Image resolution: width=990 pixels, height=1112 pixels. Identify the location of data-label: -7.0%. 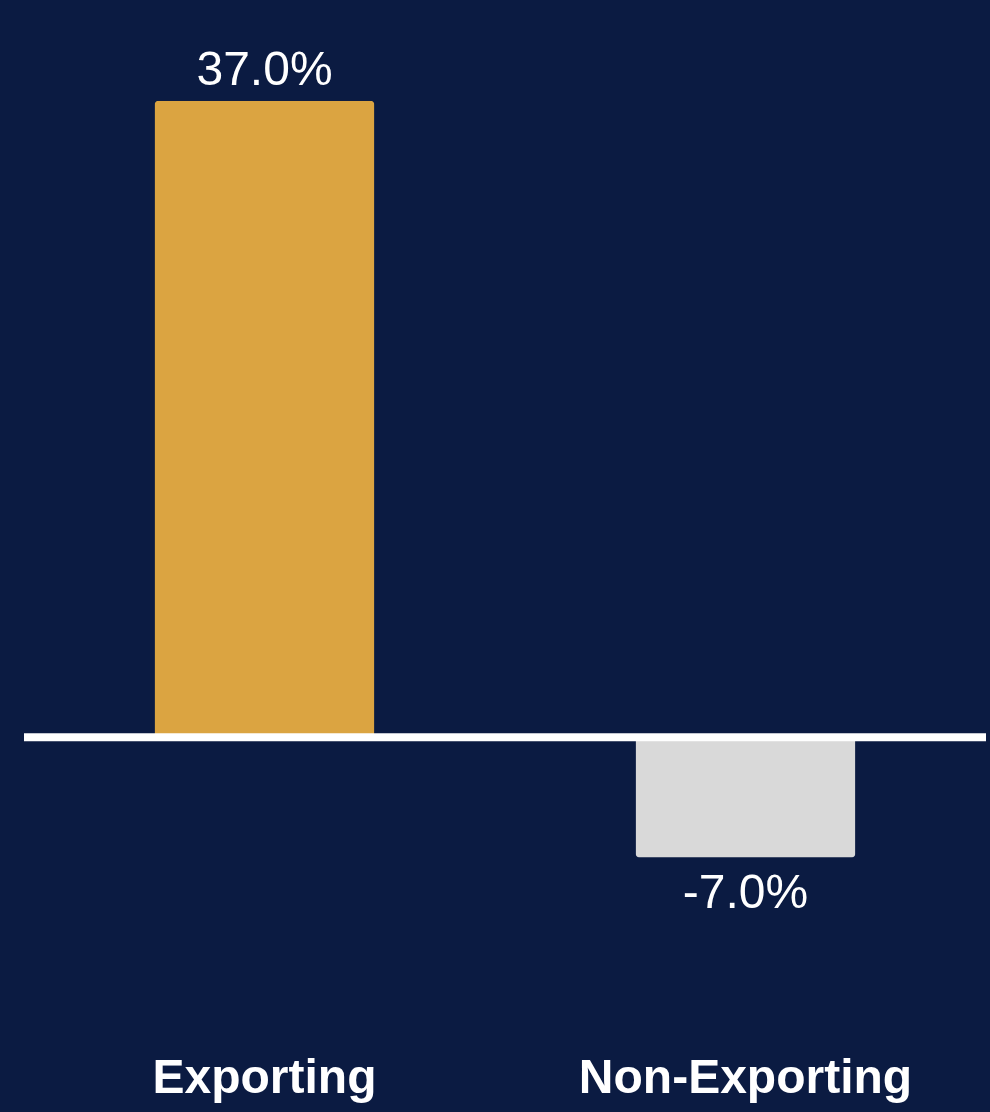
(745, 891).